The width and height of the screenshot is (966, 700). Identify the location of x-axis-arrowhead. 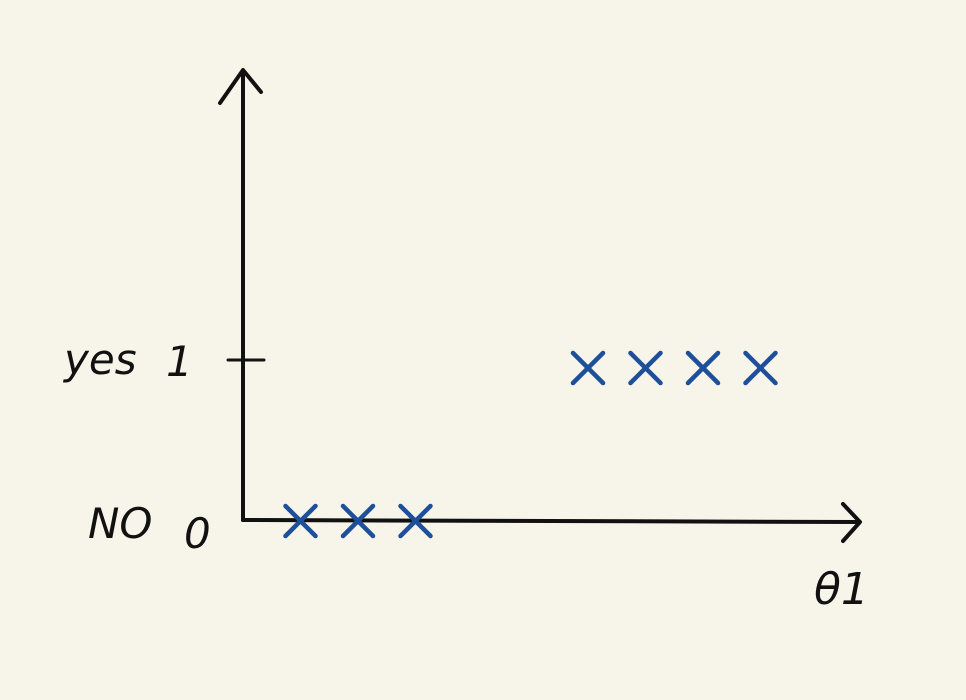
(851, 522).